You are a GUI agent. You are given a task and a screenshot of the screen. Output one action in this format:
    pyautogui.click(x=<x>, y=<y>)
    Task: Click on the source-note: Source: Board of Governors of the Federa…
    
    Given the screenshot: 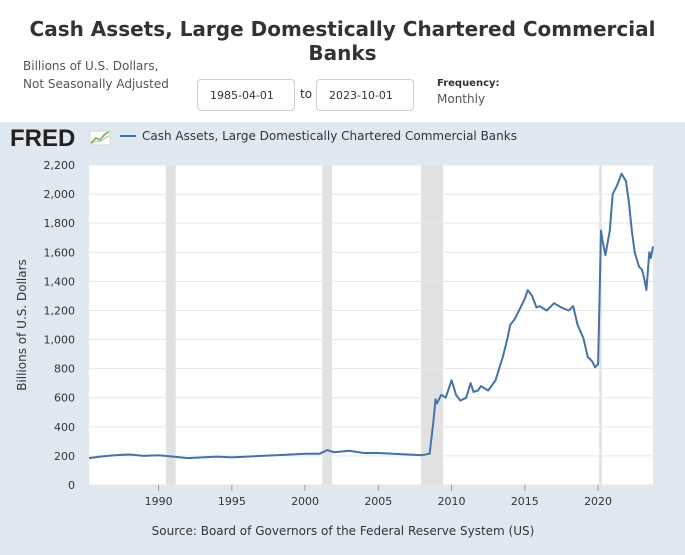 What is the action you would take?
    pyautogui.click(x=343, y=531)
    